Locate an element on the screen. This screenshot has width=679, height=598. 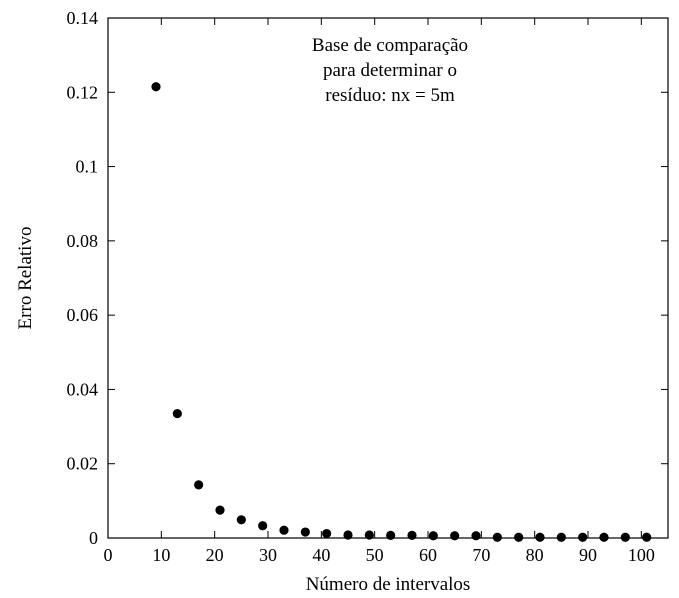
x-tick-label: 60 is located at coordinates (428, 555).